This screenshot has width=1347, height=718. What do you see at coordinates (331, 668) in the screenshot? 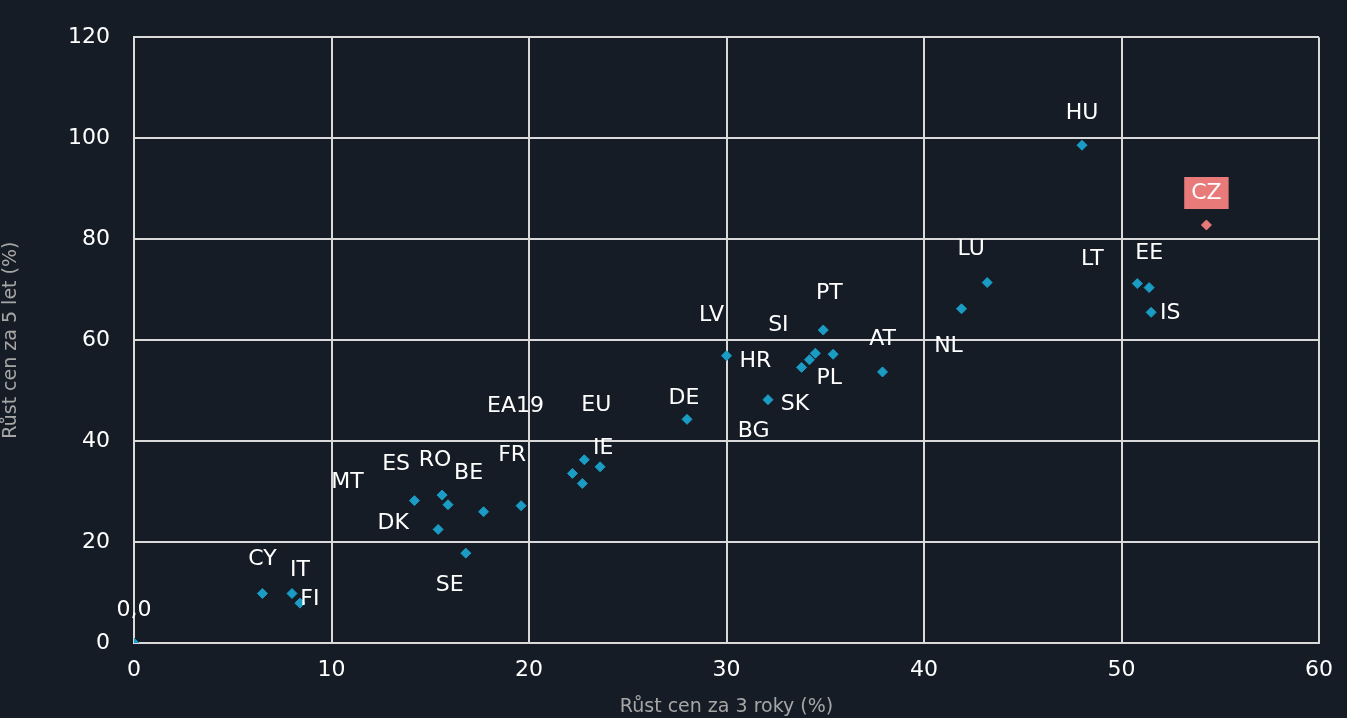
I see `x-tick-label: 10` at bounding box center [331, 668].